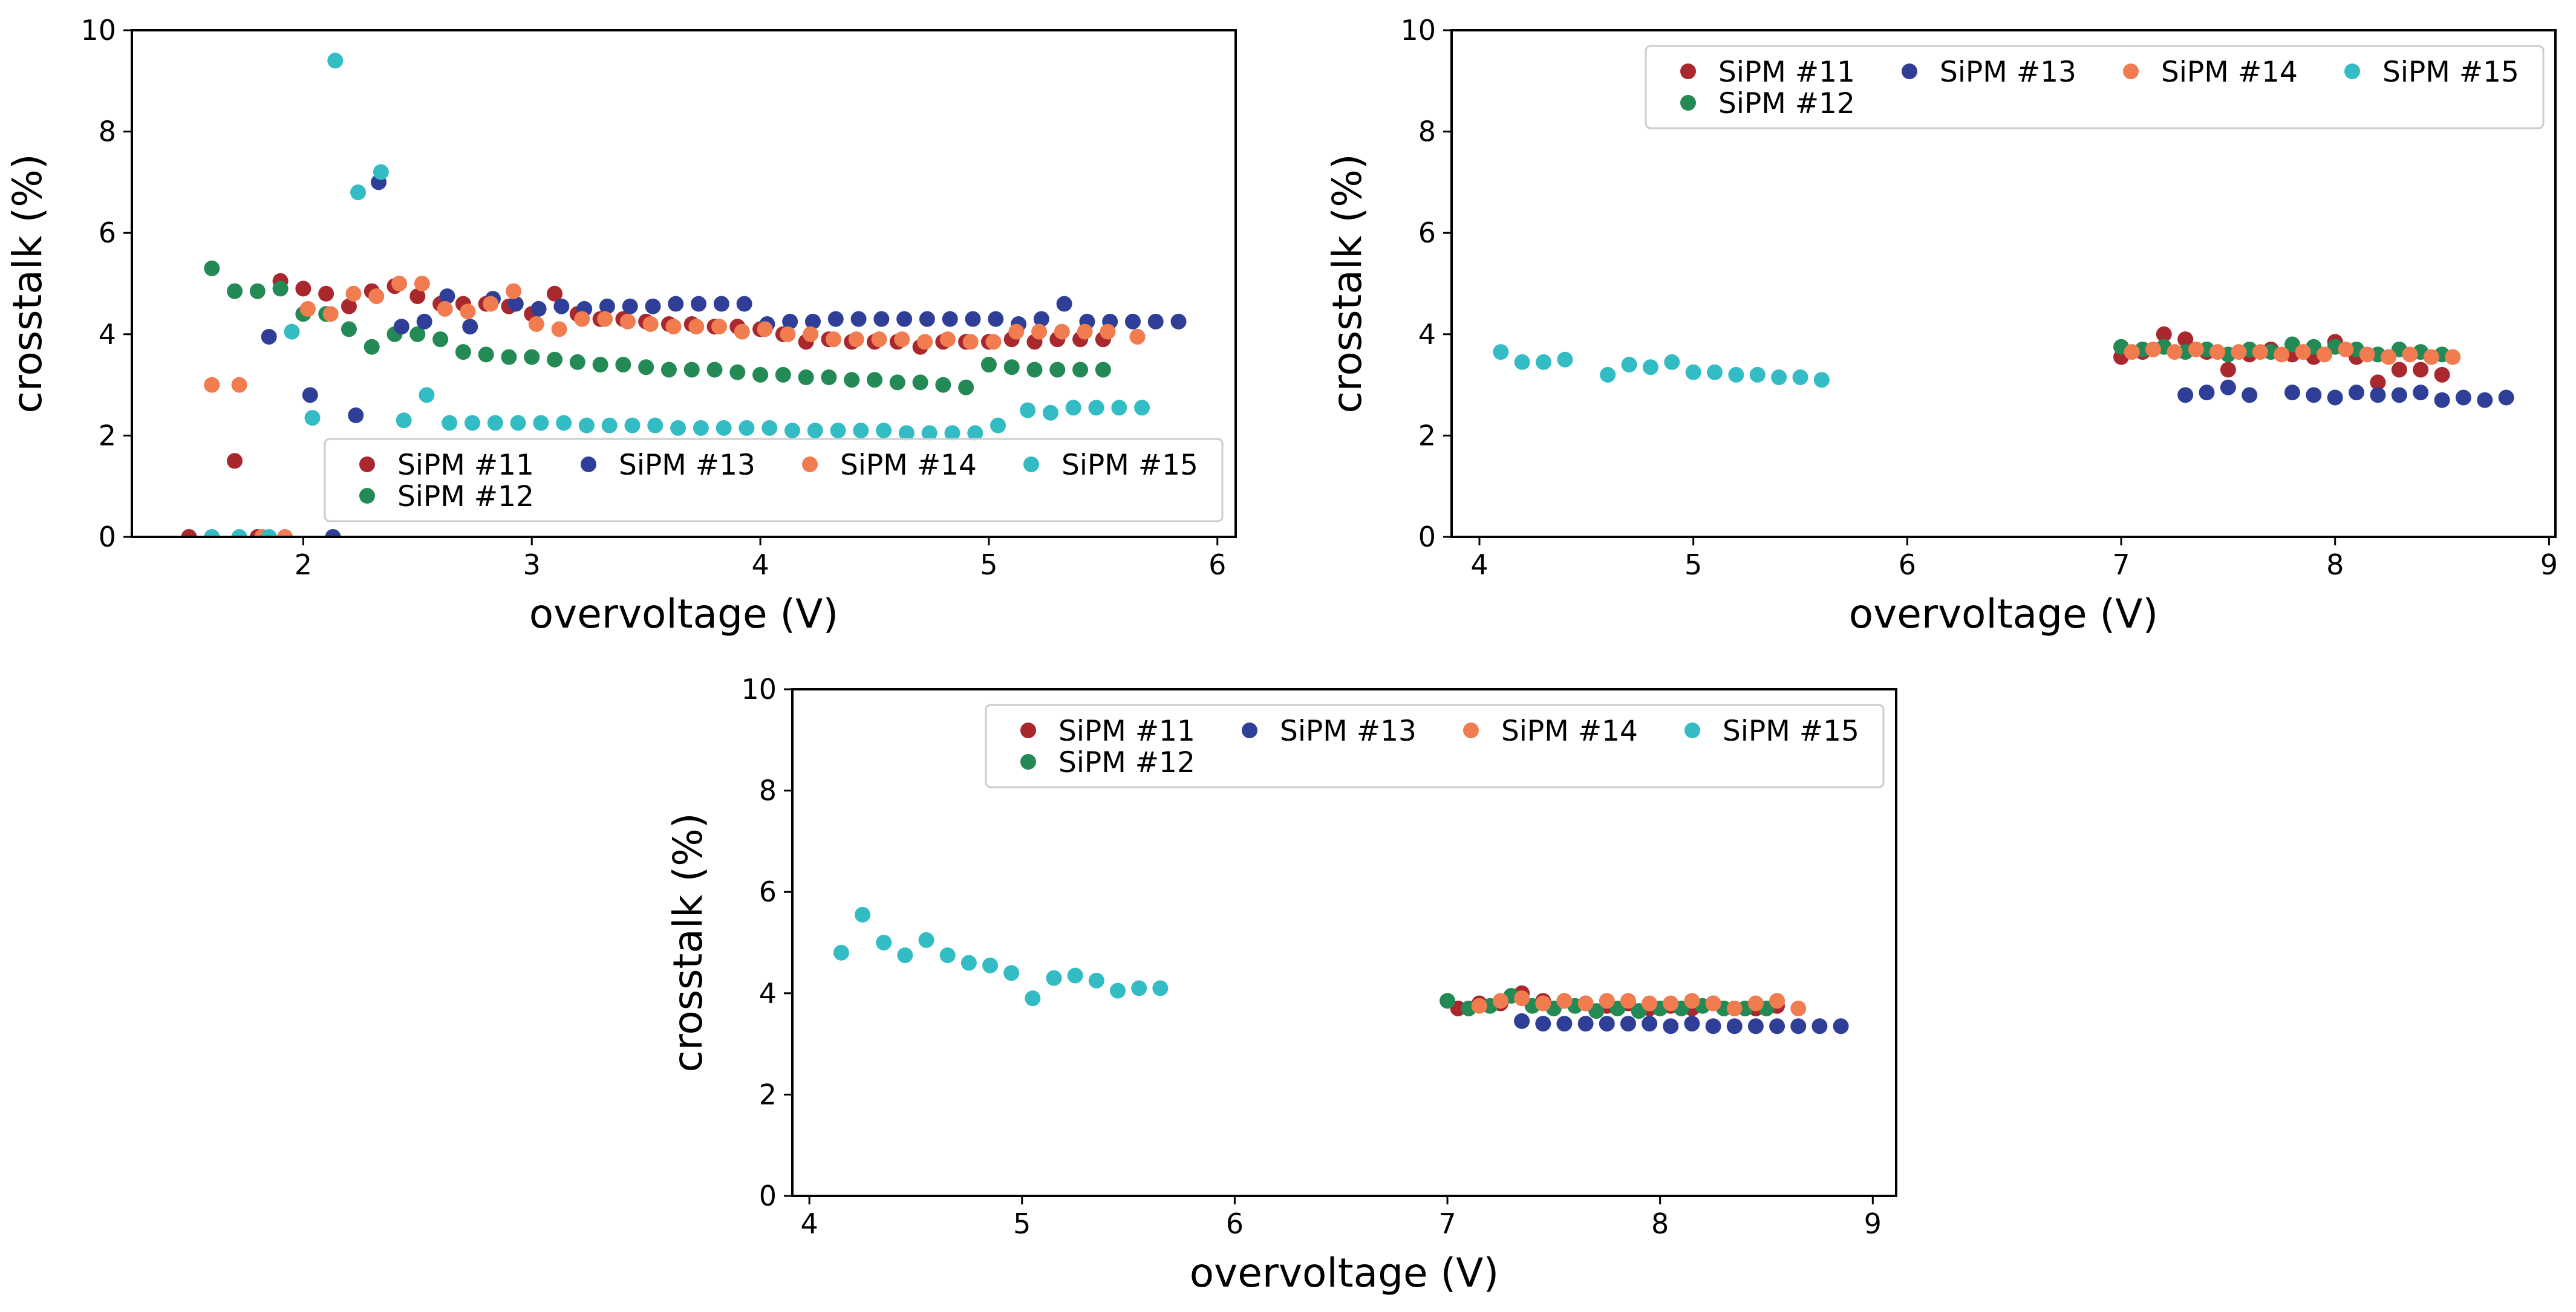  Describe the element at coordinates (2121, 564) in the screenshot. I see `x-tick-label: 7` at that location.